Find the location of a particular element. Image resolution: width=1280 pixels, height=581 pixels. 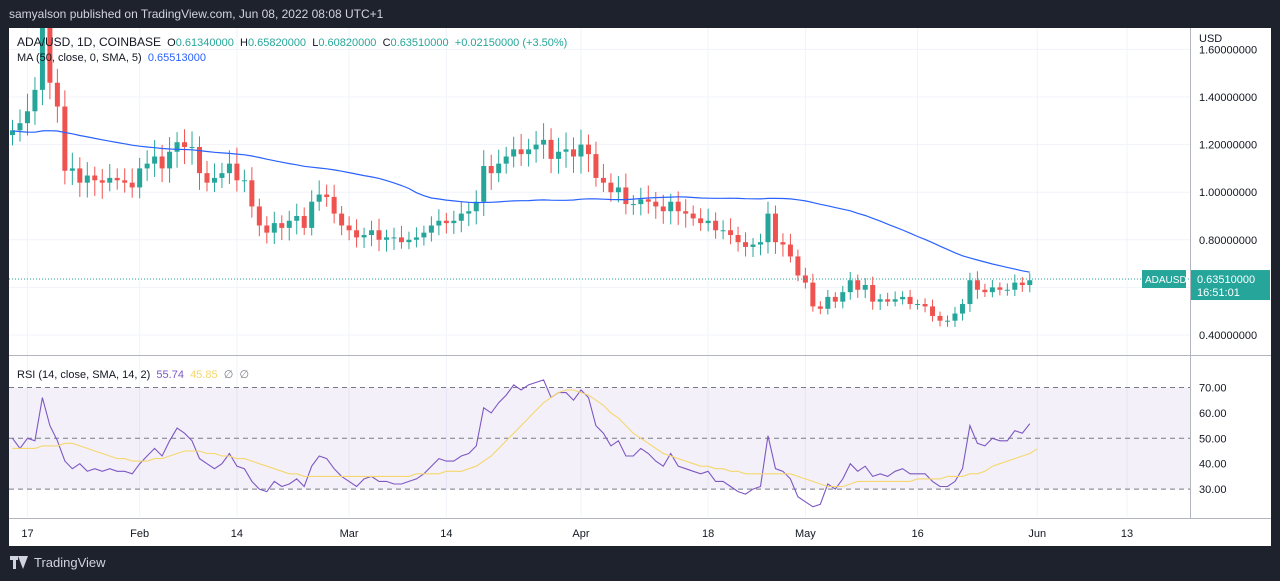

time-tick-label: 13 is located at coordinates (1127, 534).